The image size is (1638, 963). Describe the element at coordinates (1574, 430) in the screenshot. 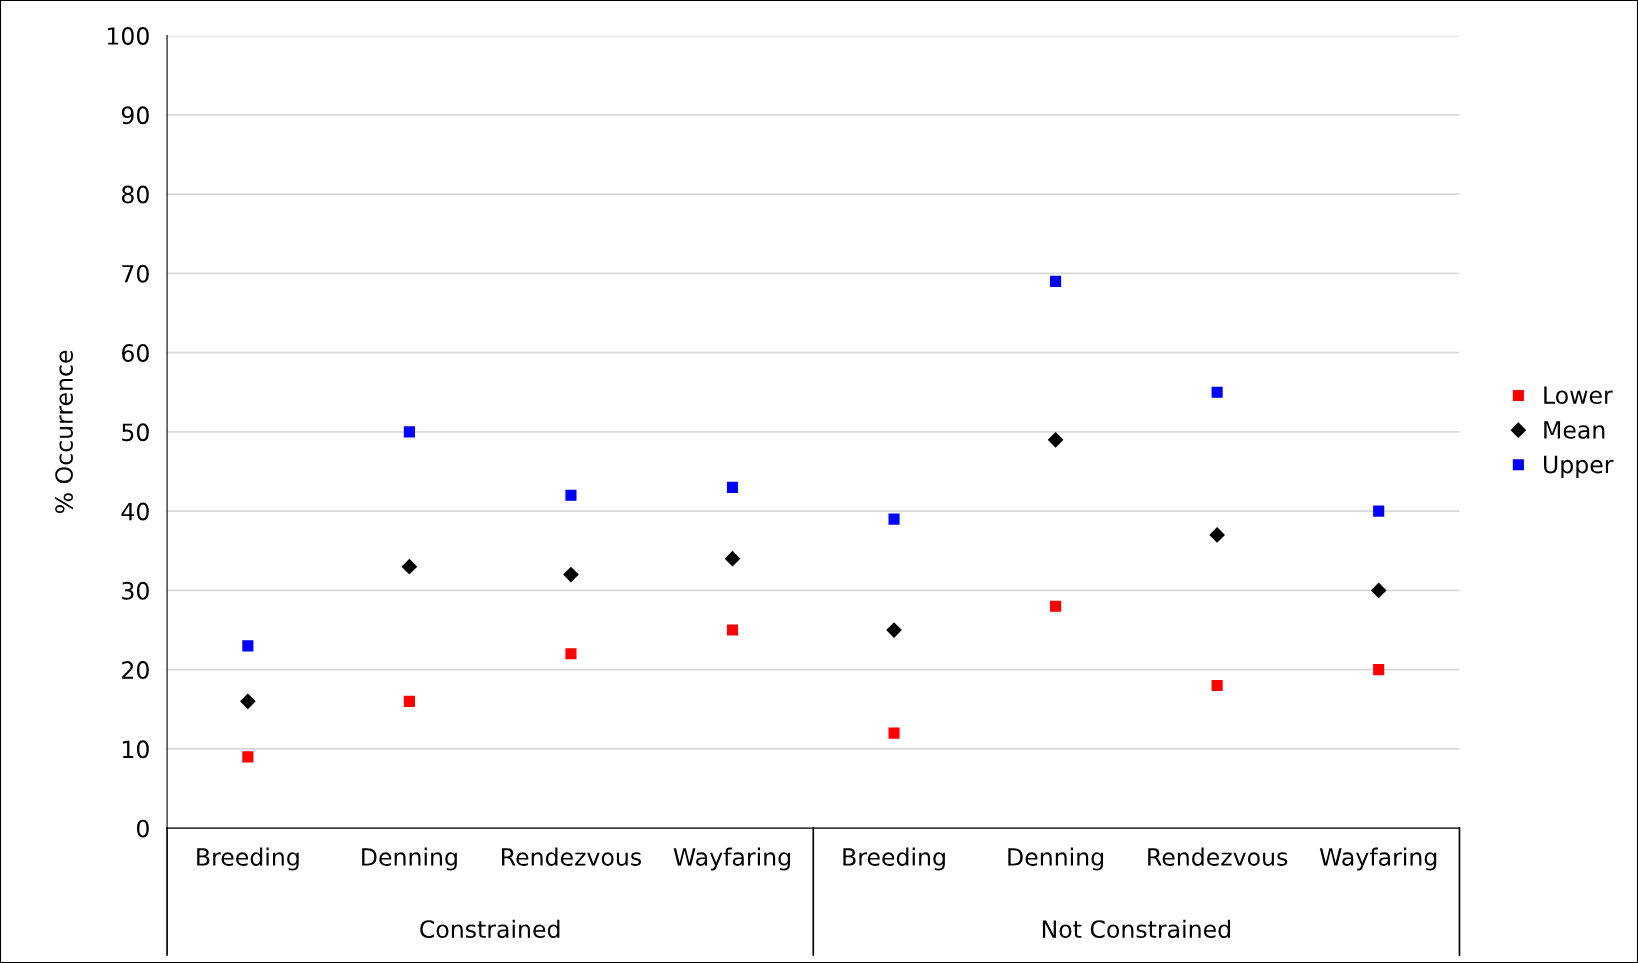

I see `legend-label: Mean` at that location.